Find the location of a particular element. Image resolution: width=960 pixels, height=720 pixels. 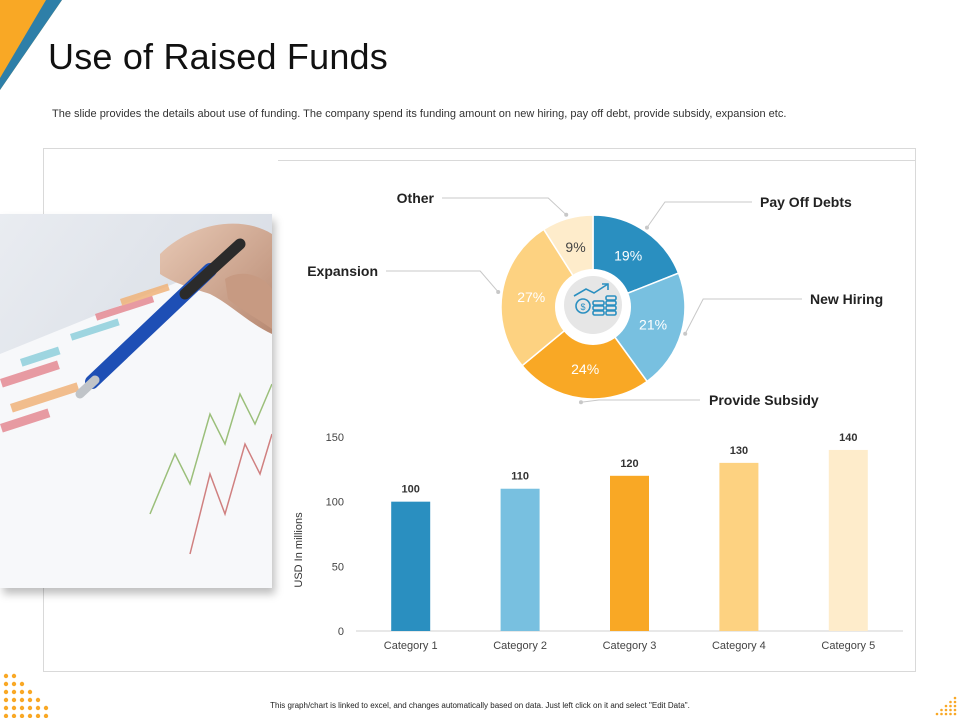

donut-value-label: 19% is located at coordinates (628, 255).